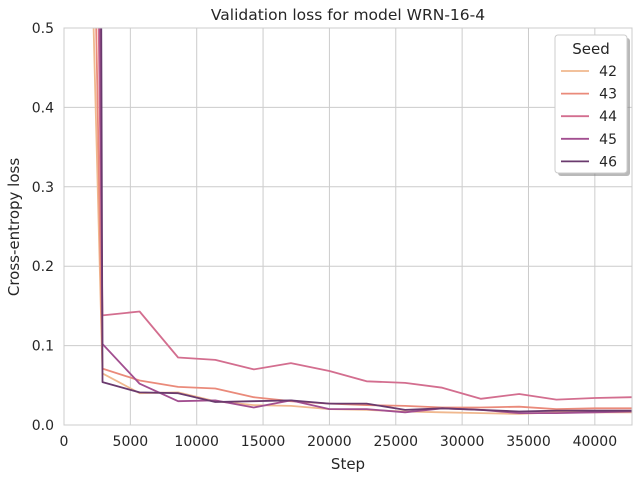 This screenshot has width=640, height=480. What do you see at coordinates (14, 227) in the screenshot?
I see `y-axis-label: Cross-entropy loss` at bounding box center [14, 227].